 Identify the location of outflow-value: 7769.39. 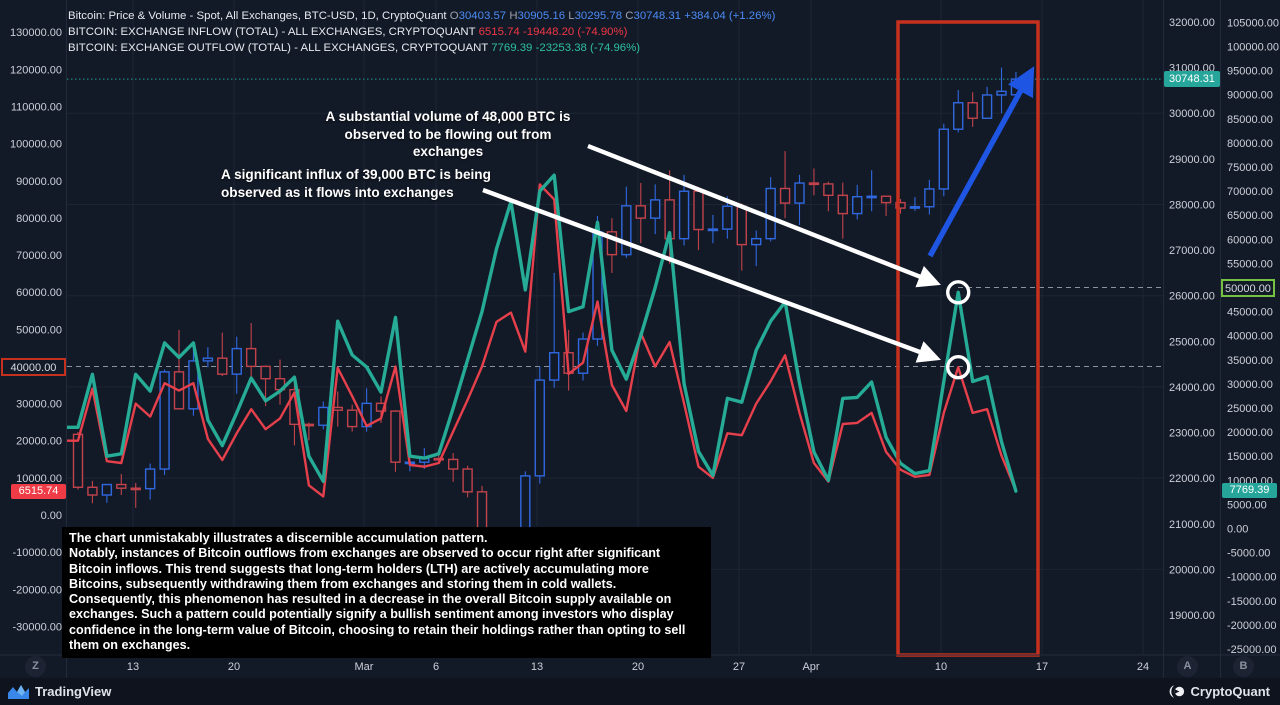
(512, 48).